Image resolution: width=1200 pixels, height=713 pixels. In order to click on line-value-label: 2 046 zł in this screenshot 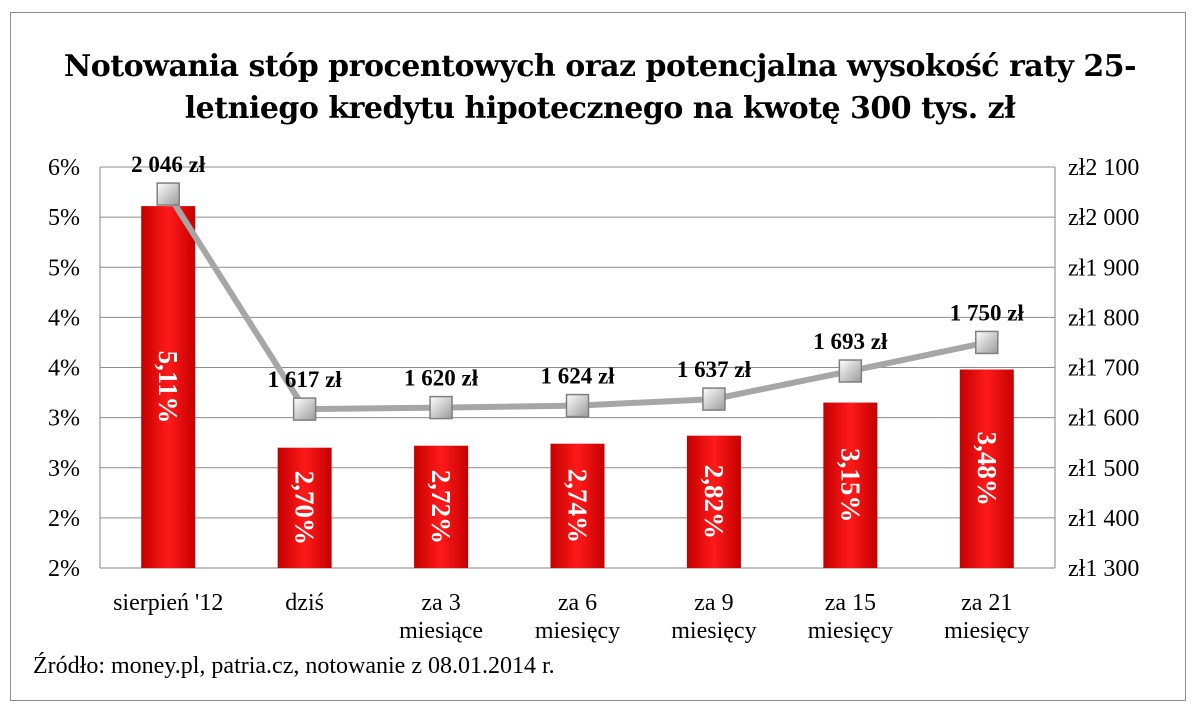, I will do `click(168, 164)`.